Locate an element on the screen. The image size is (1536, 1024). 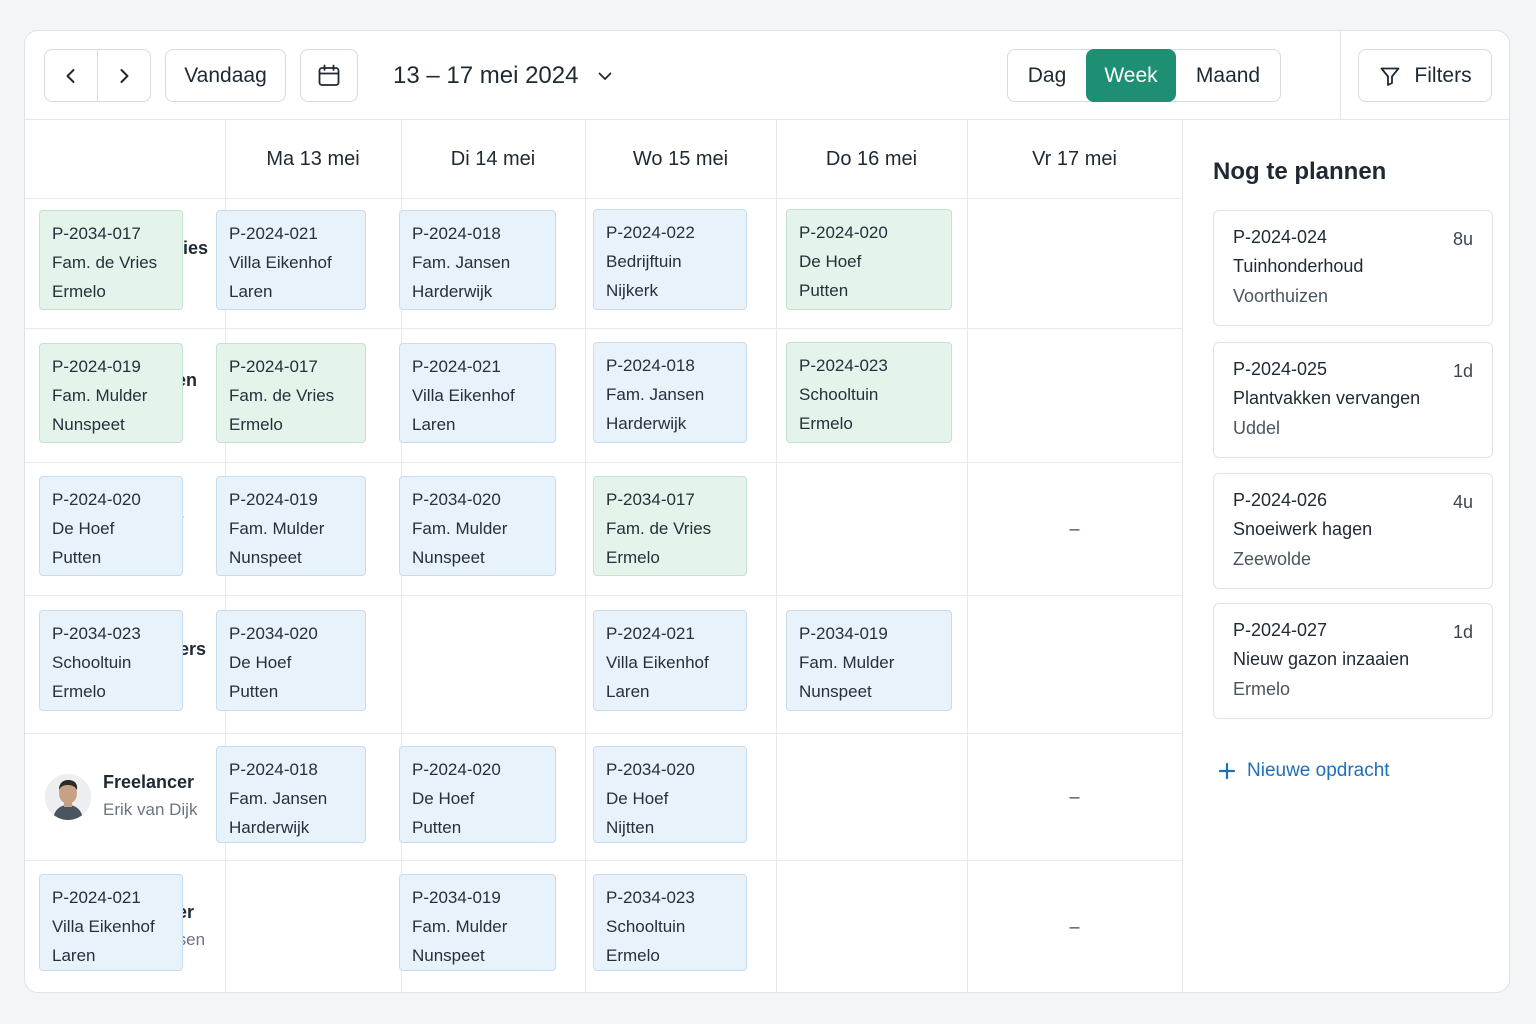
job-card: P-2024-017 Fam. de Vries Ermelo is located at coordinates (291, 393).